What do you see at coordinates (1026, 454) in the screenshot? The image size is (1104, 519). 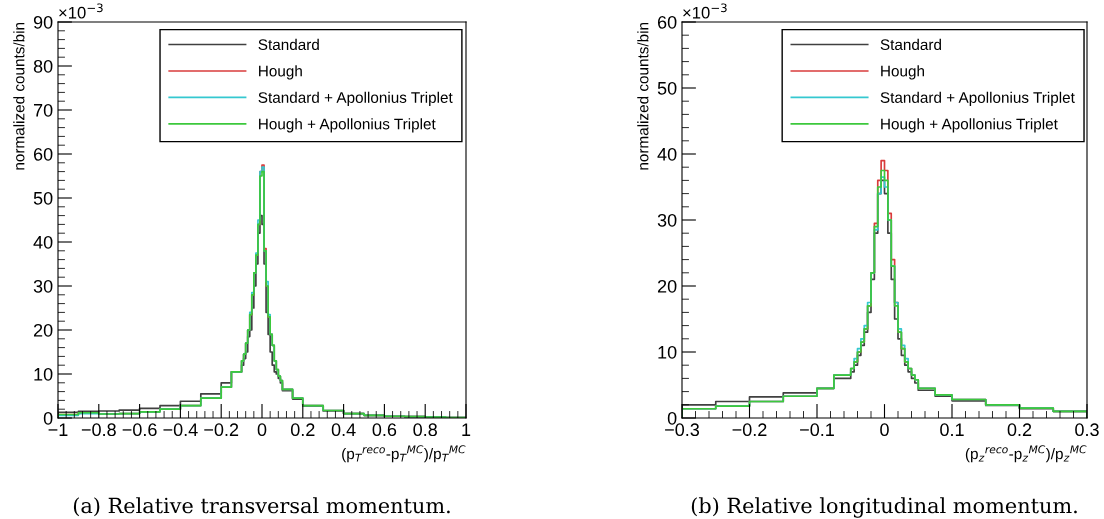 I see `text: (p$_{z}$$^{reco}$-p$_{z}$$^{MC}$)/p$_{z}$$^{MC}$` at bounding box center [1026, 454].